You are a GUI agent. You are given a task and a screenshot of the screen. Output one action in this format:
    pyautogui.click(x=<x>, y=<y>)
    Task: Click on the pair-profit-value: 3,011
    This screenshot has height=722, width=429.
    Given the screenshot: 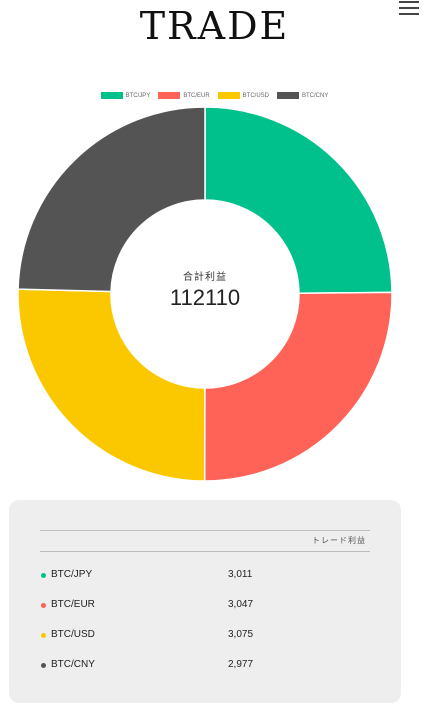 What is the action you would take?
    pyautogui.click(x=240, y=574)
    